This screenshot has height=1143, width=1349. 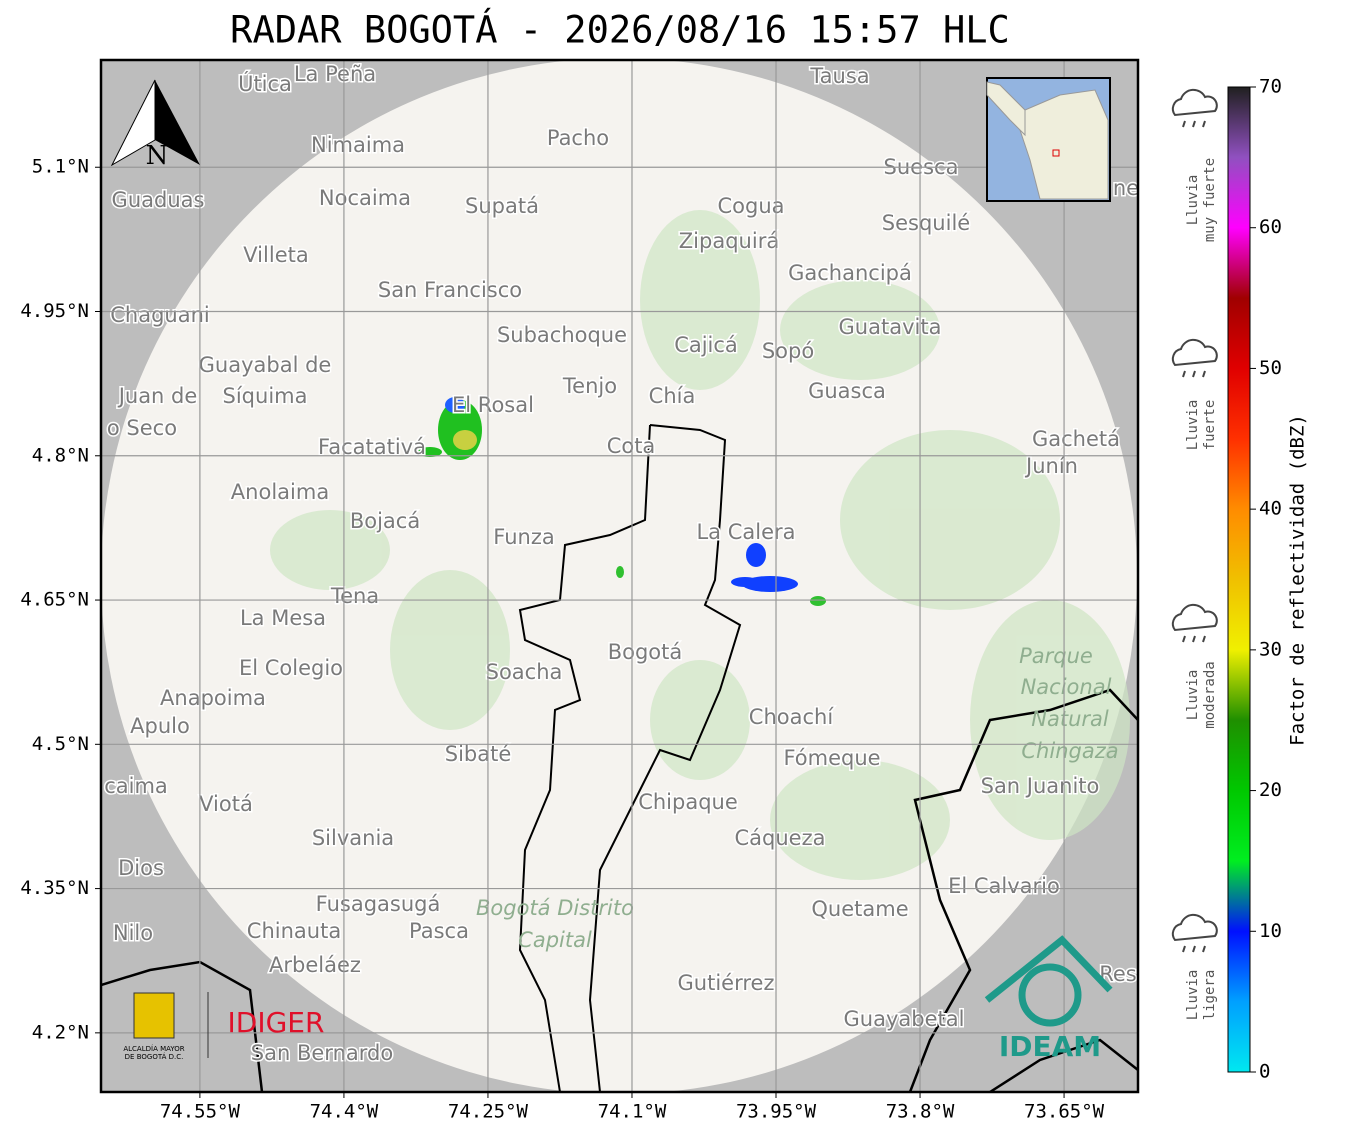 I want to click on park-label: Capital, so click(x=555, y=940).